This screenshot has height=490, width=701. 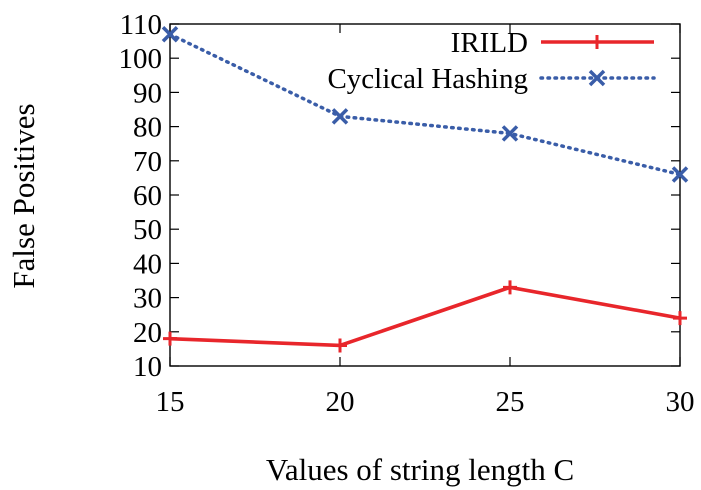 I want to click on y-tick-label: 70, so click(x=147, y=162).